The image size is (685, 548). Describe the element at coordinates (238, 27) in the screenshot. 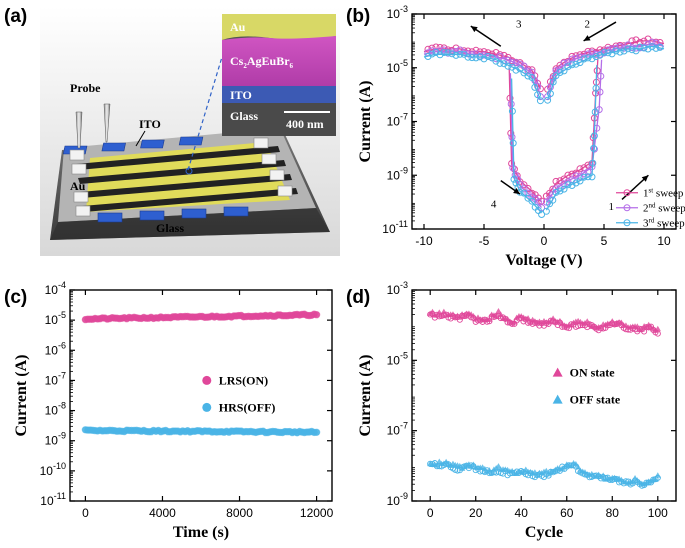

I see `inset-au-label: Au` at that location.